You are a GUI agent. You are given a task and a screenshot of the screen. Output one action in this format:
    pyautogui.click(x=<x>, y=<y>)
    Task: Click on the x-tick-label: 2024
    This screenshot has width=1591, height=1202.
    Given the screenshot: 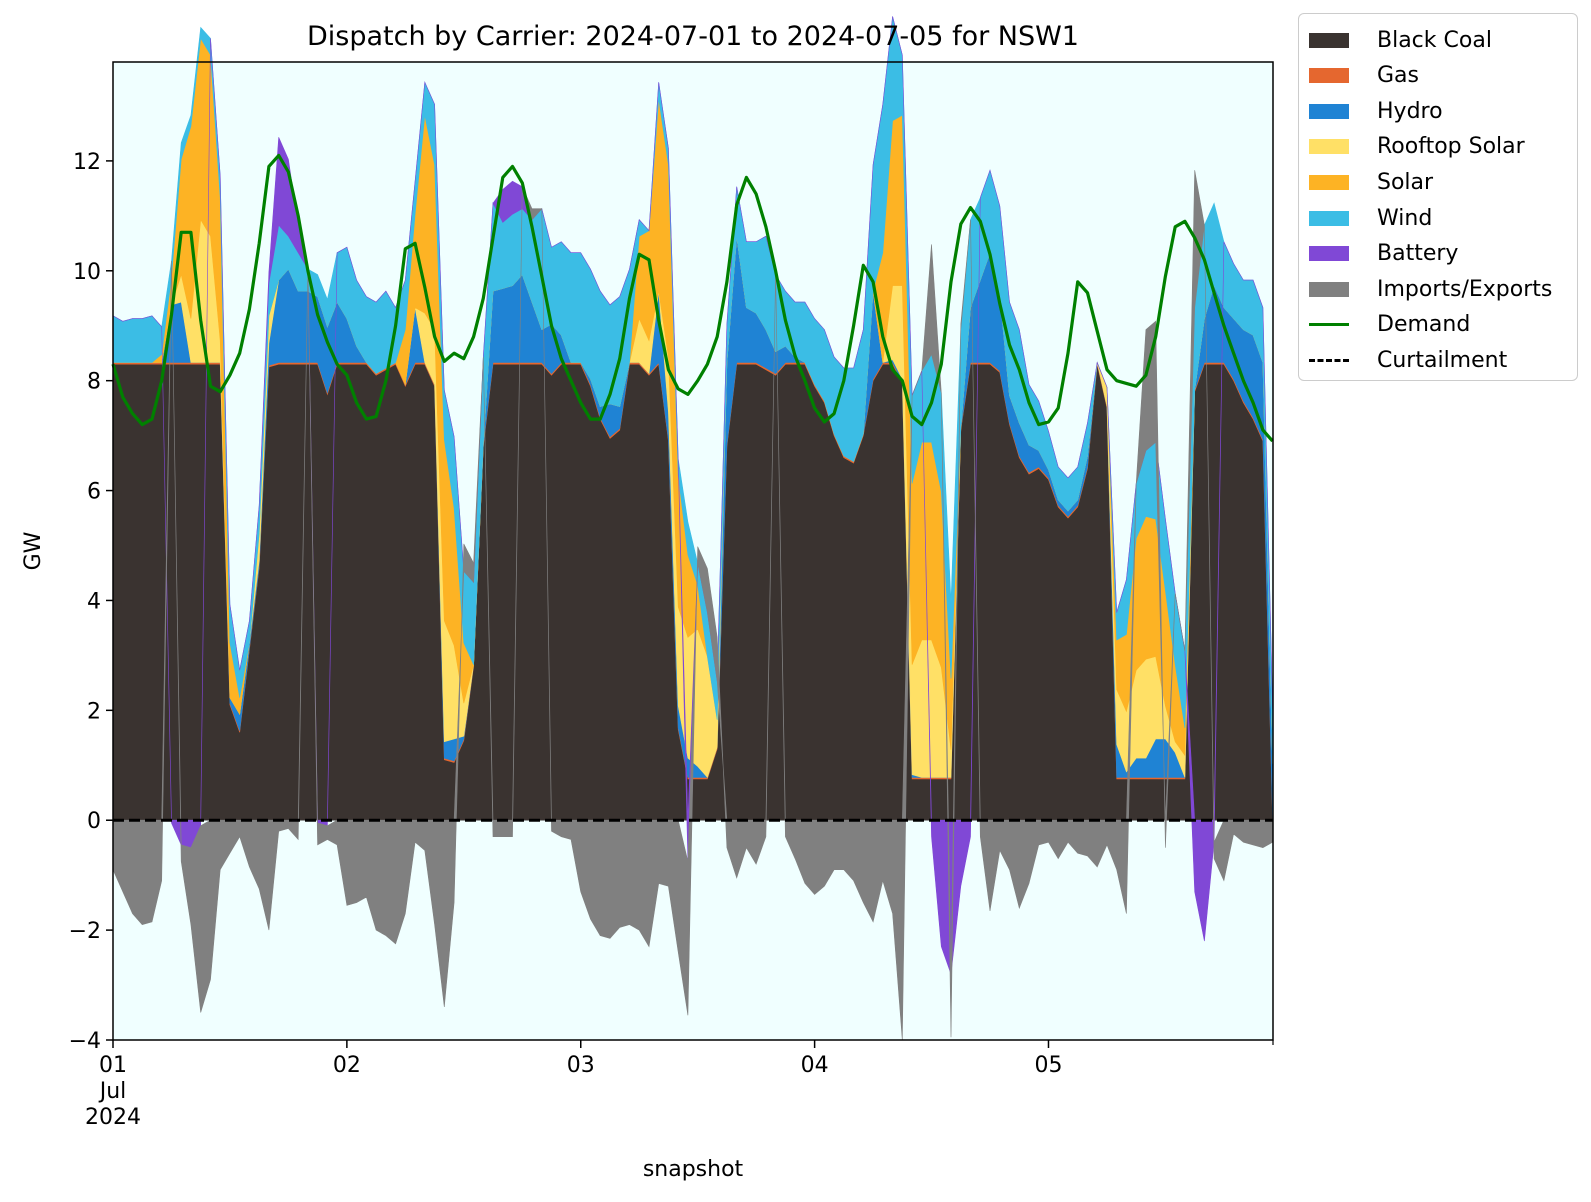 What is the action you would take?
    pyautogui.click(x=113, y=1117)
    